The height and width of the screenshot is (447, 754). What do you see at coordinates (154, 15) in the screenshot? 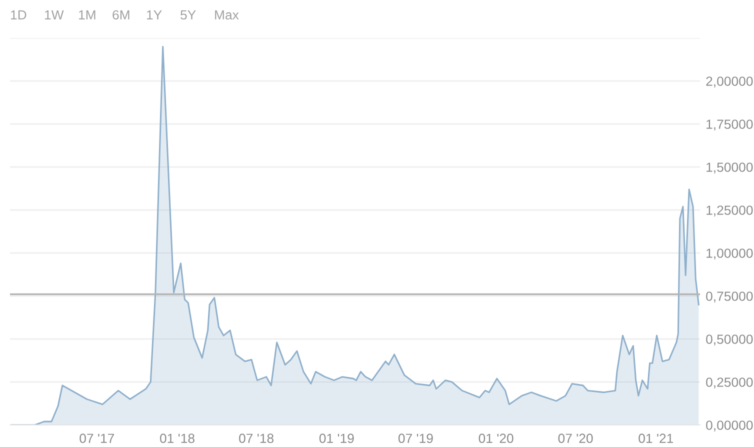
I see `text: 1Y` at bounding box center [154, 15].